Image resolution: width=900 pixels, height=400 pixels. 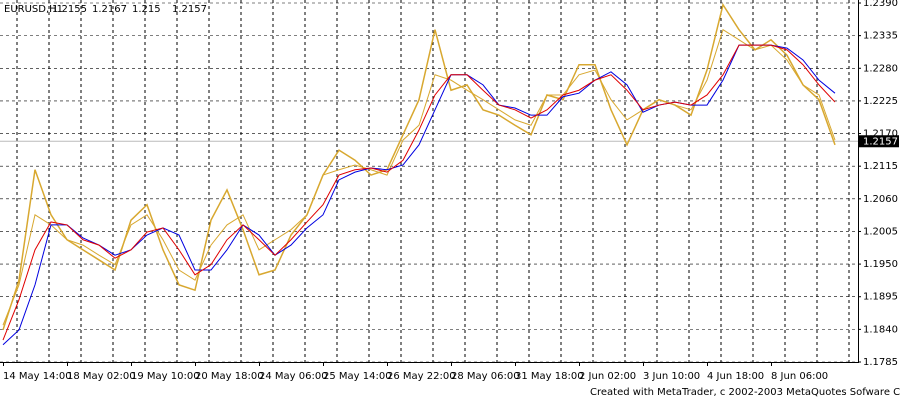 I want to click on x-tick-label: 31 May 18:00, so click(x=549, y=376).